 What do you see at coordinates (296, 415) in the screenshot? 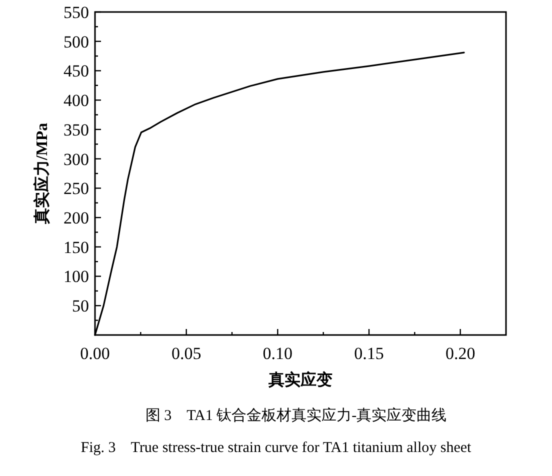
I see `text: 图 3 TA1 钛合金板材真实应力-真实应变曲线` at bounding box center [296, 415].